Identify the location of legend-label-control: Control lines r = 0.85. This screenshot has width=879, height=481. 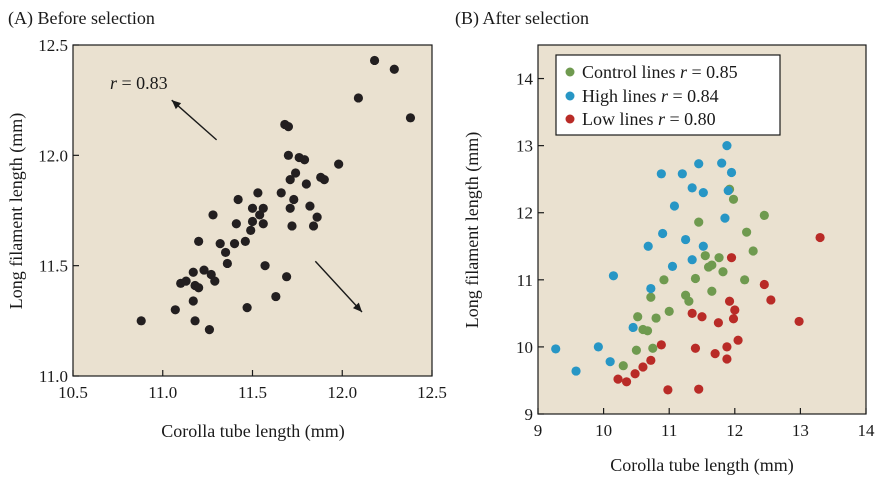
(660, 72).